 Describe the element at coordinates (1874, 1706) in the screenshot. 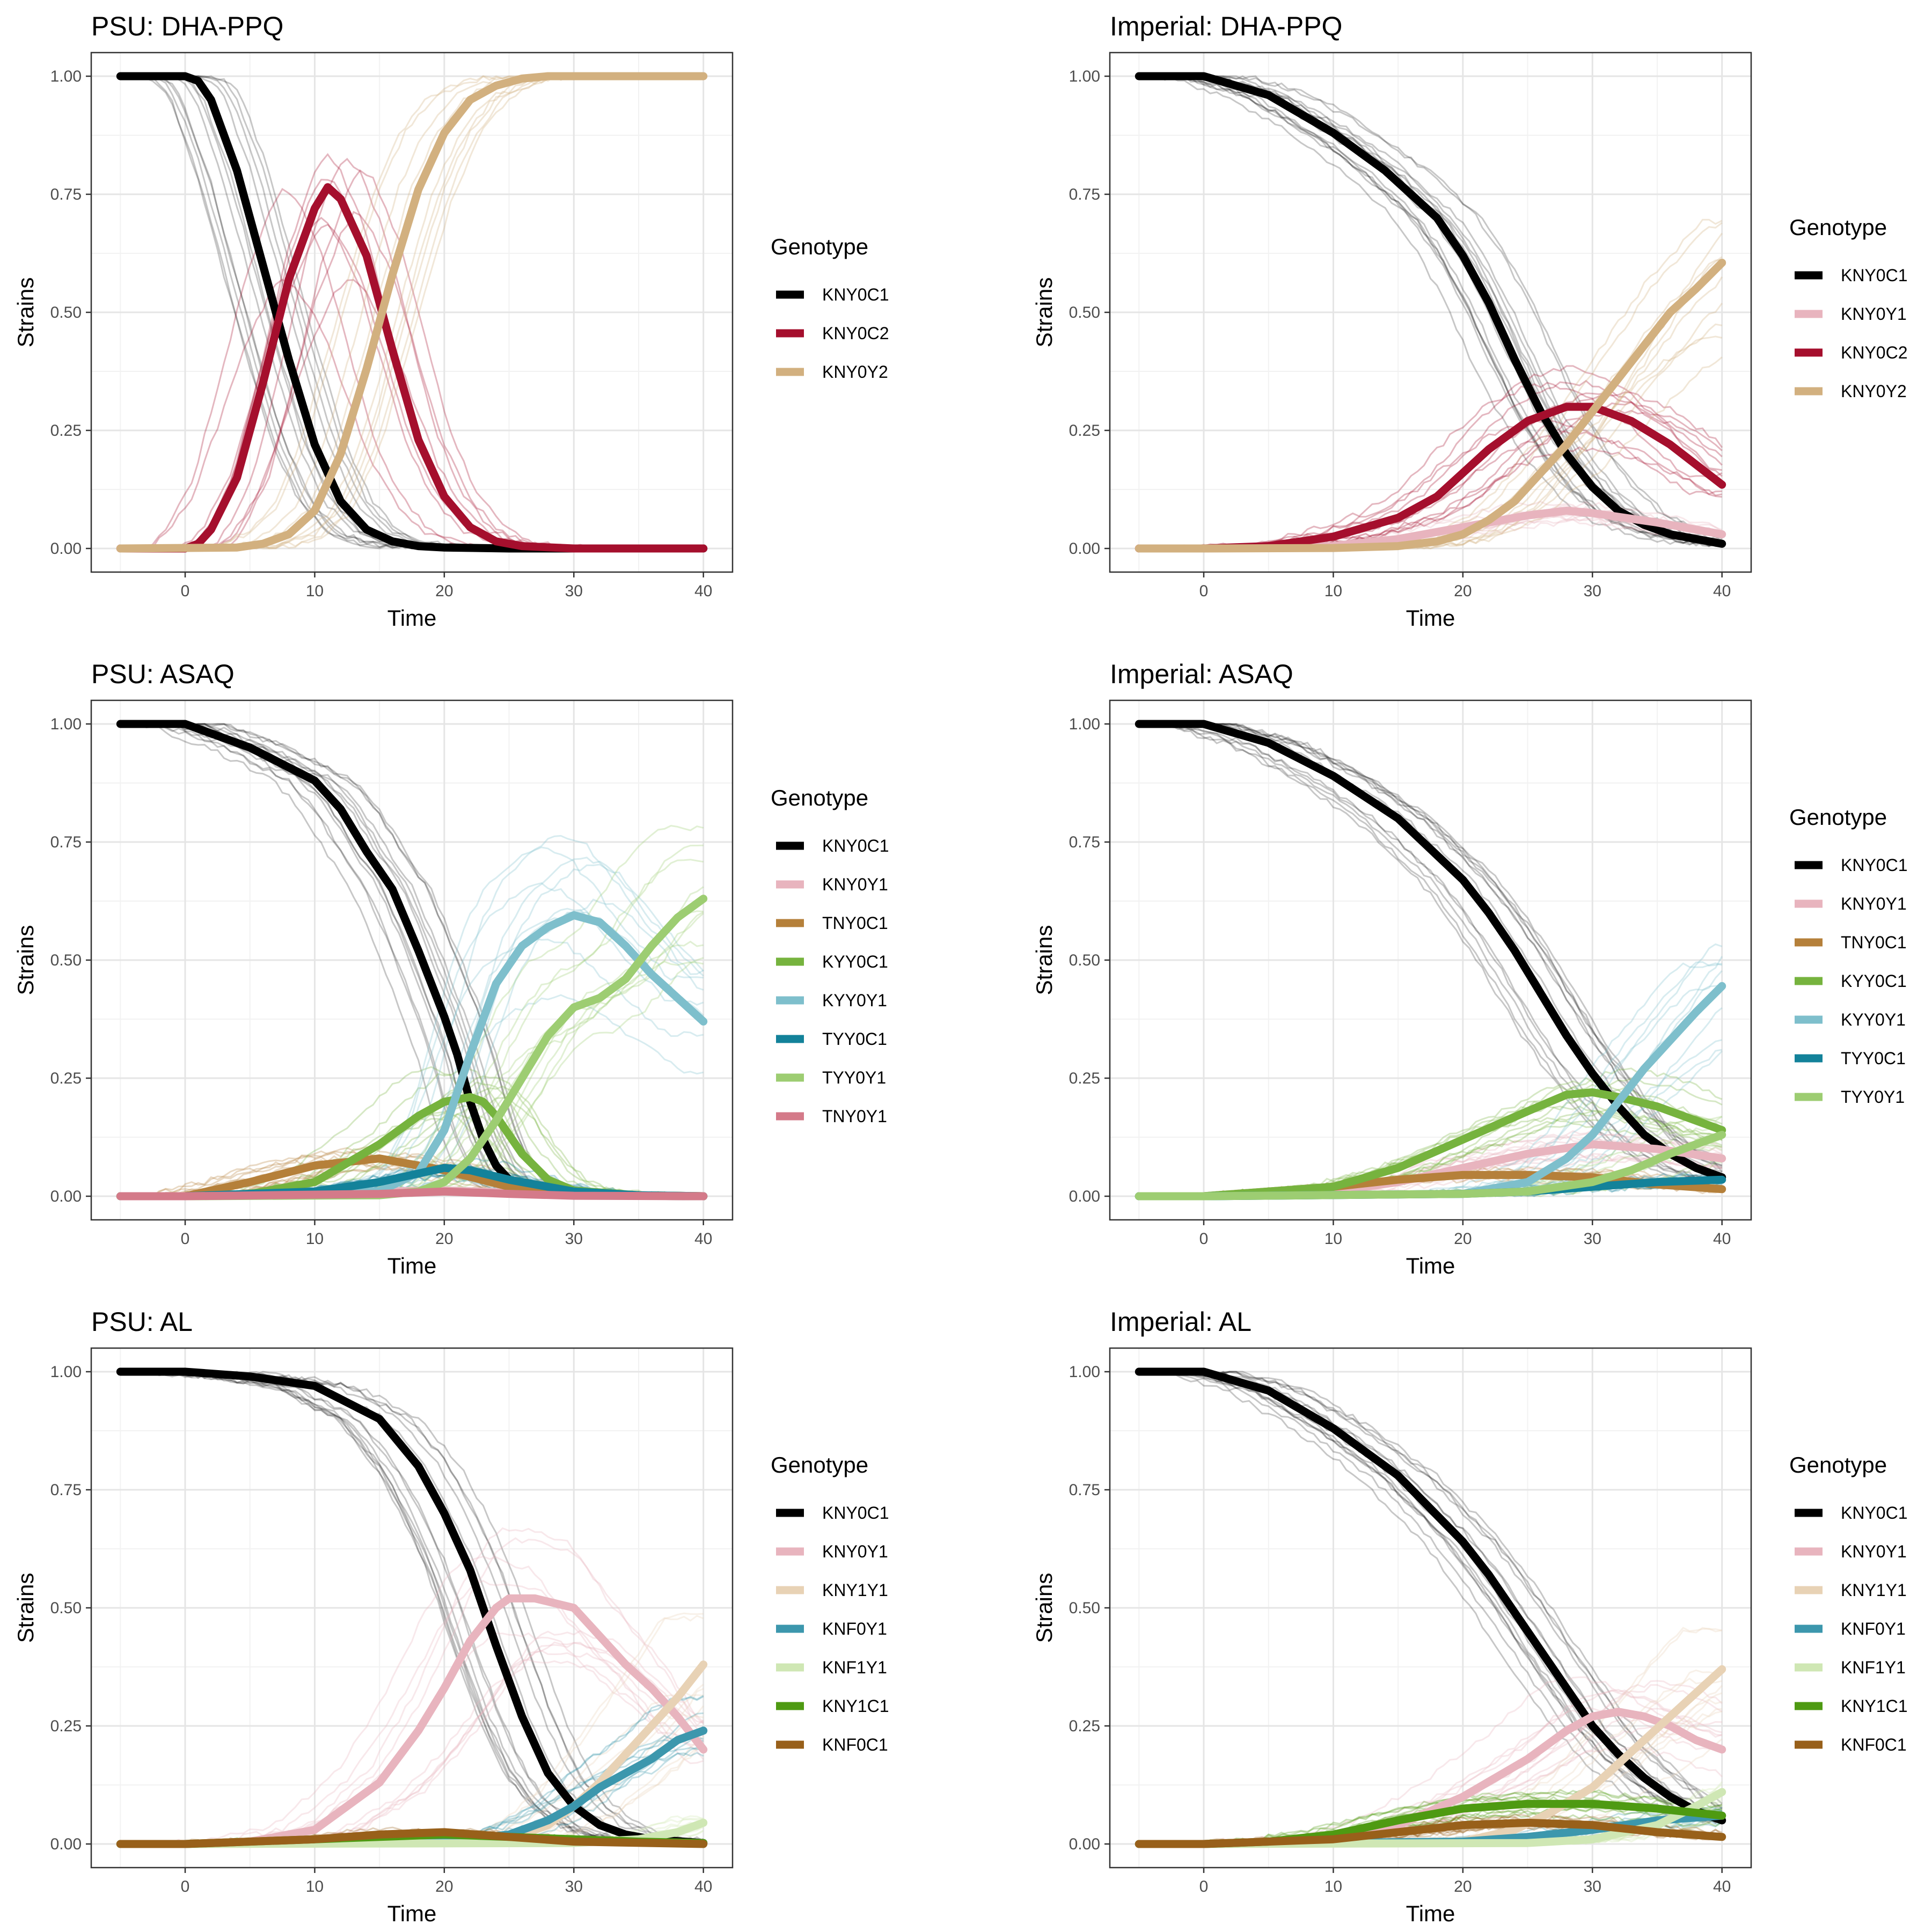

I see `legend-label: KNY1C1` at that location.